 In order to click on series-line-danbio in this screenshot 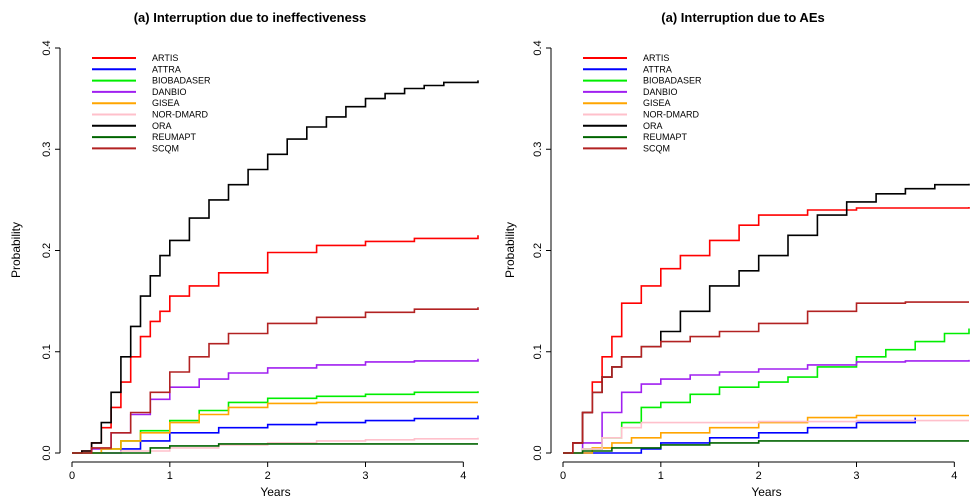, I will do `click(766, 406)`.